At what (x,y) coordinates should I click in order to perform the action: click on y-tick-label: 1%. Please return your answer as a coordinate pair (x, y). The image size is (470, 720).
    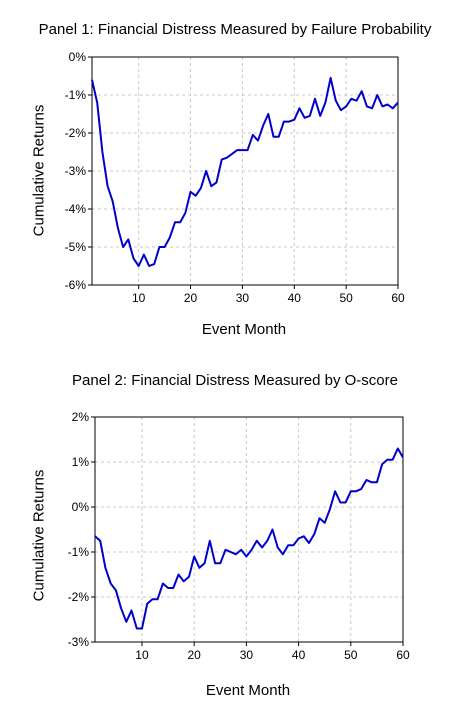
    Looking at the image, I should click on (81, 462).